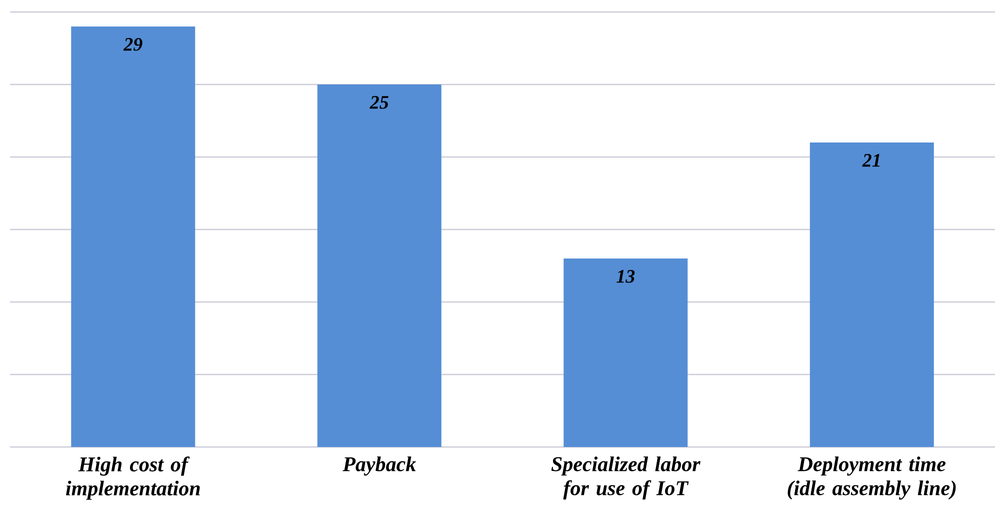 Image resolution: width=998 pixels, height=522 pixels. What do you see at coordinates (871, 160) in the screenshot?
I see `data-label: 21` at bounding box center [871, 160].